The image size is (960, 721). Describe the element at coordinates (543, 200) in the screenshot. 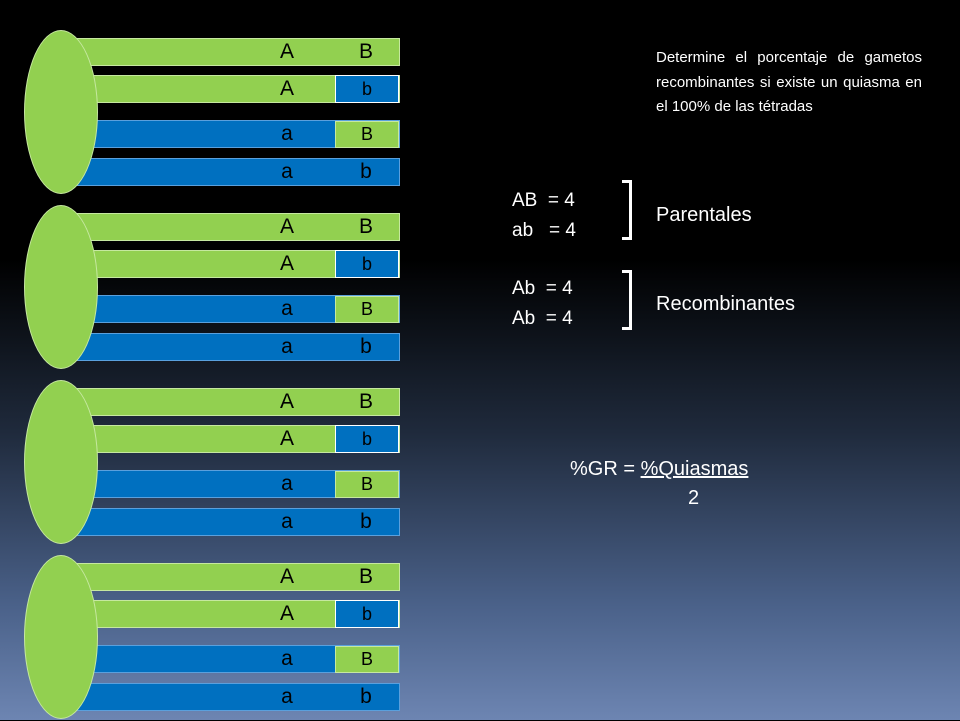

I see `parental-eq-1: AB = 4` at that location.